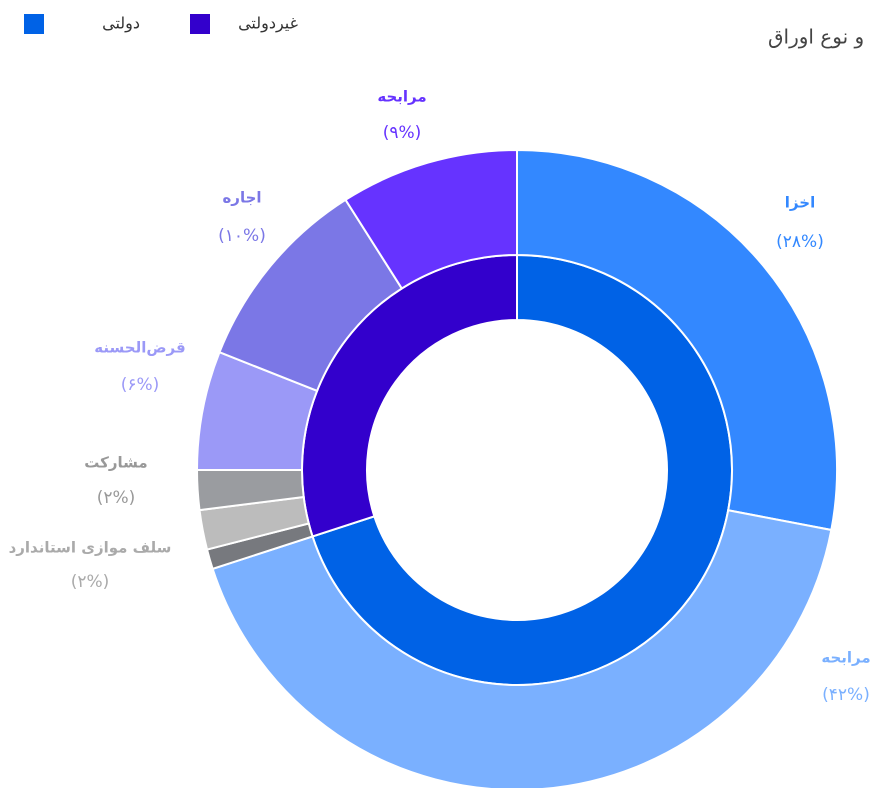  I want to click on slice-value-label: (۴۲%), so click(846, 695).